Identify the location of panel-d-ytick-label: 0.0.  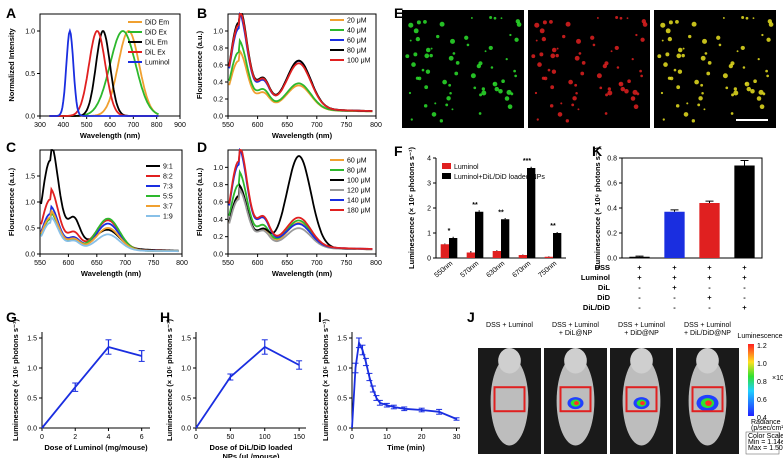
(218, 255).